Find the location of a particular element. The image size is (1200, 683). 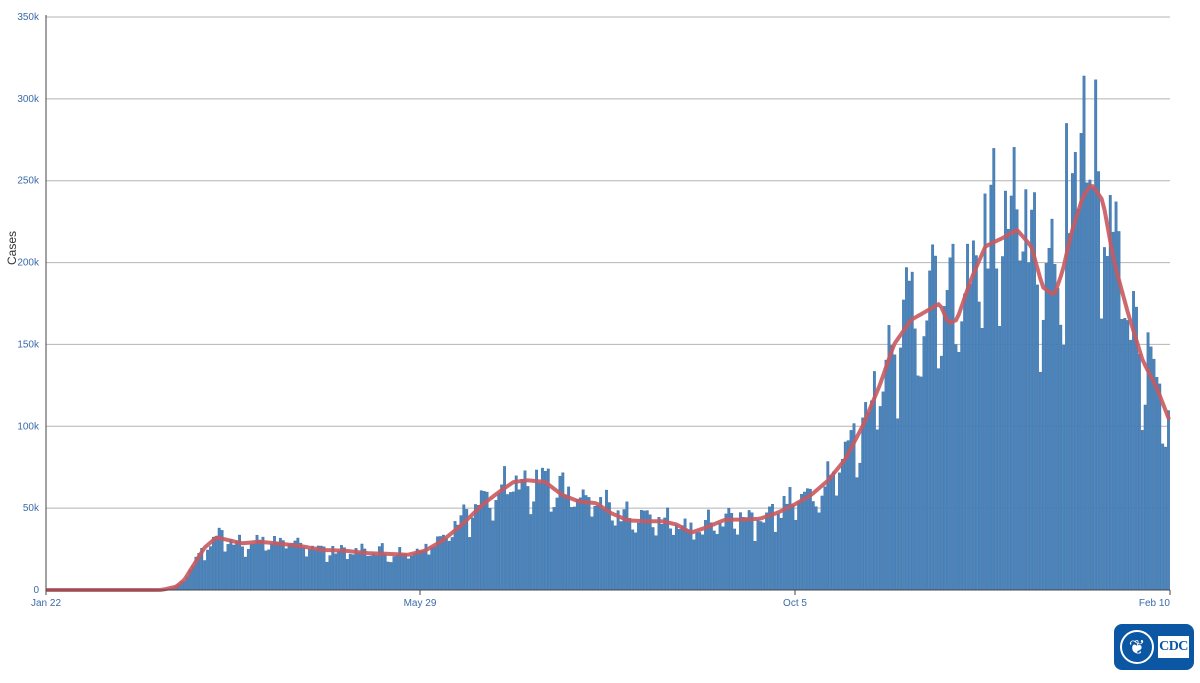

x-tick-label: Oct 5 is located at coordinates (795, 603).